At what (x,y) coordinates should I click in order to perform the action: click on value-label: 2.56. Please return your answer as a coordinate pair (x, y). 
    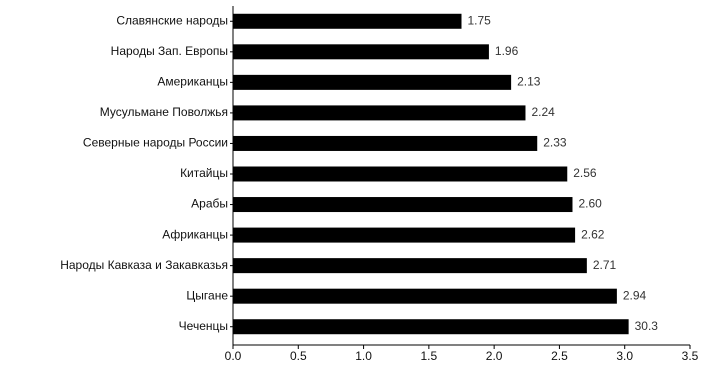
    Looking at the image, I should click on (585, 173).